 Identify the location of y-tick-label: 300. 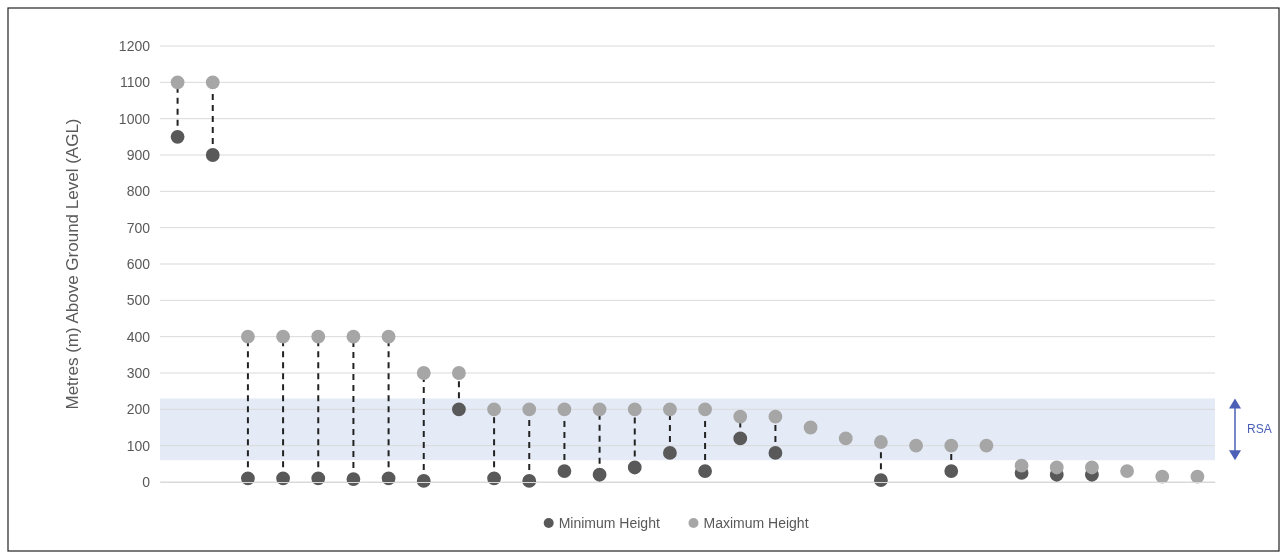
(138, 372).